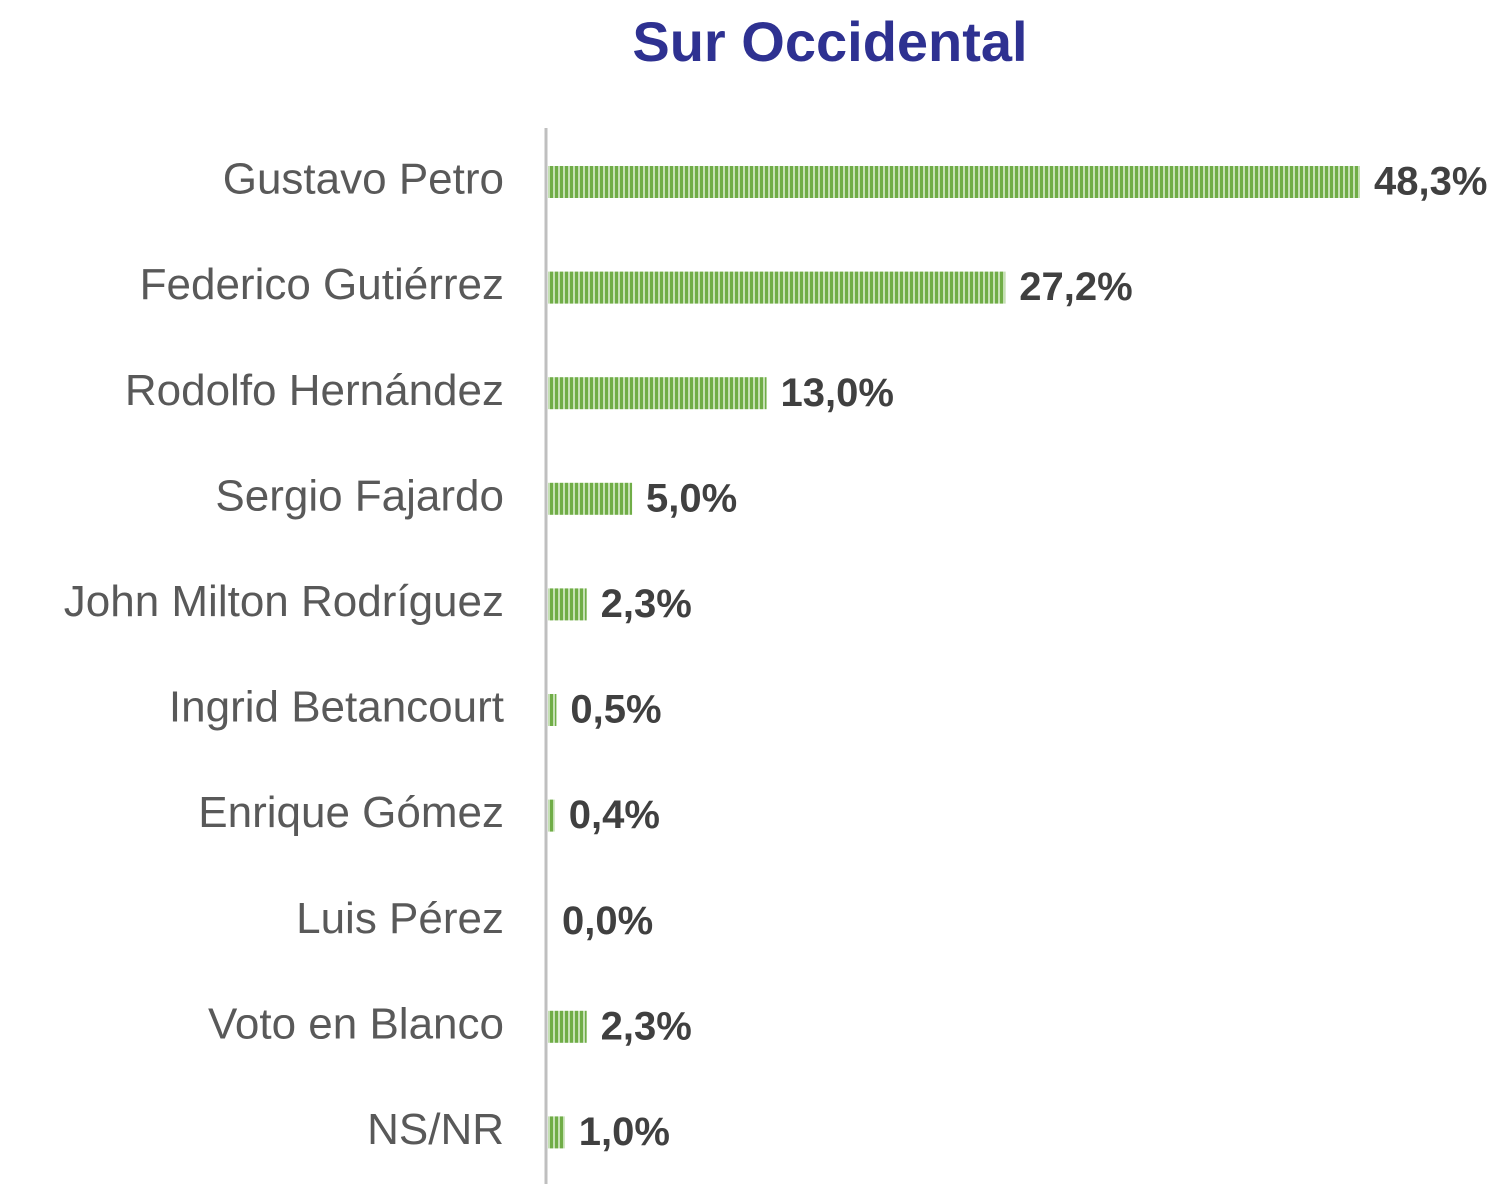 This screenshot has height=1184, width=1506. What do you see at coordinates (829, 41) in the screenshot?
I see `chart-title: Sur Occidental` at bounding box center [829, 41].